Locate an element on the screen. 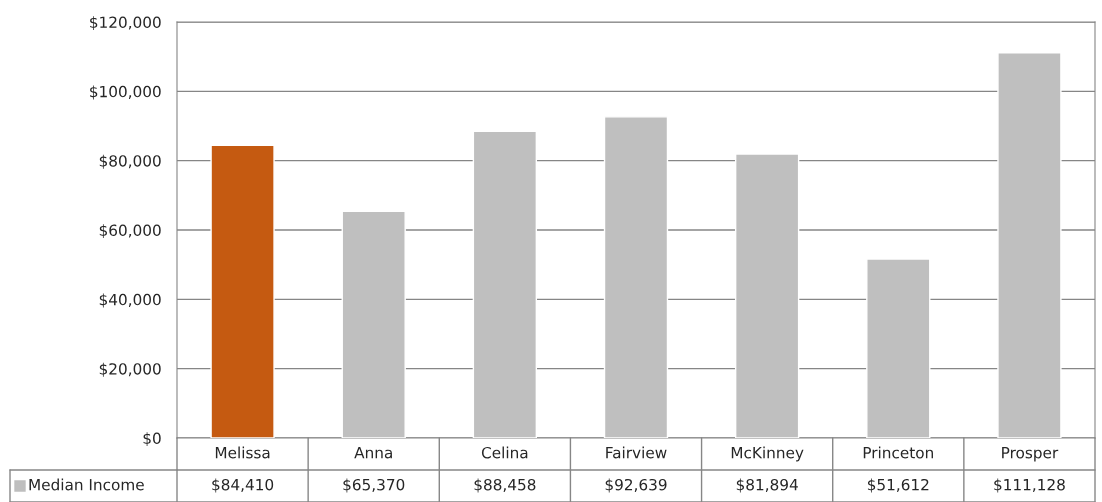 This screenshot has height=502, width=1102. x-tick-label: Princeton is located at coordinates (898, 452).